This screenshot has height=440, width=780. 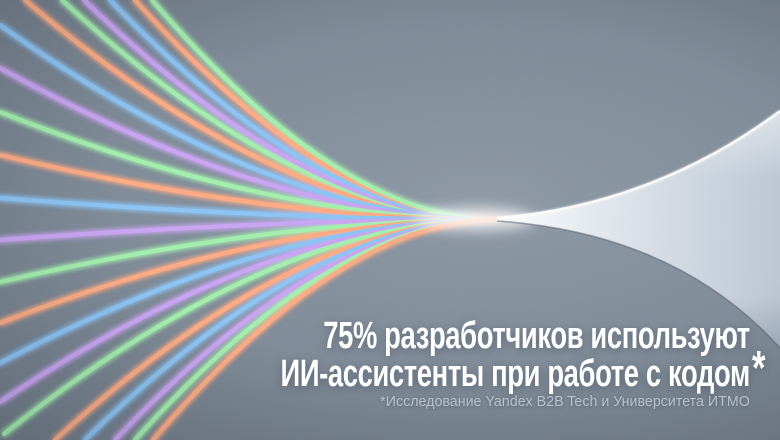 I want to click on headline-line-2-text: ИИ-ассистенты при работе с кодом *, so click(x=523, y=370).